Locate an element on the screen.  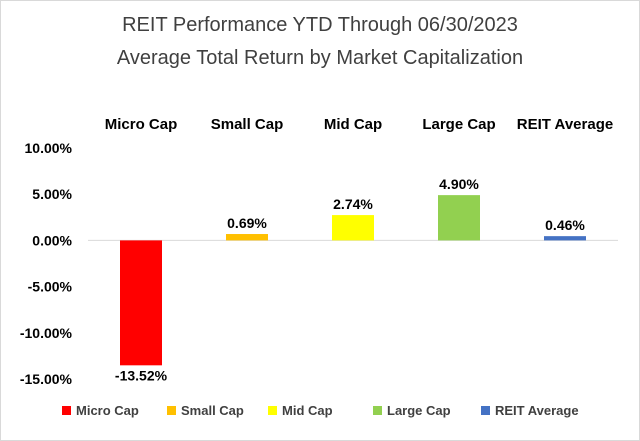
y-tick-label: -10.00% is located at coordinates (46, 333).